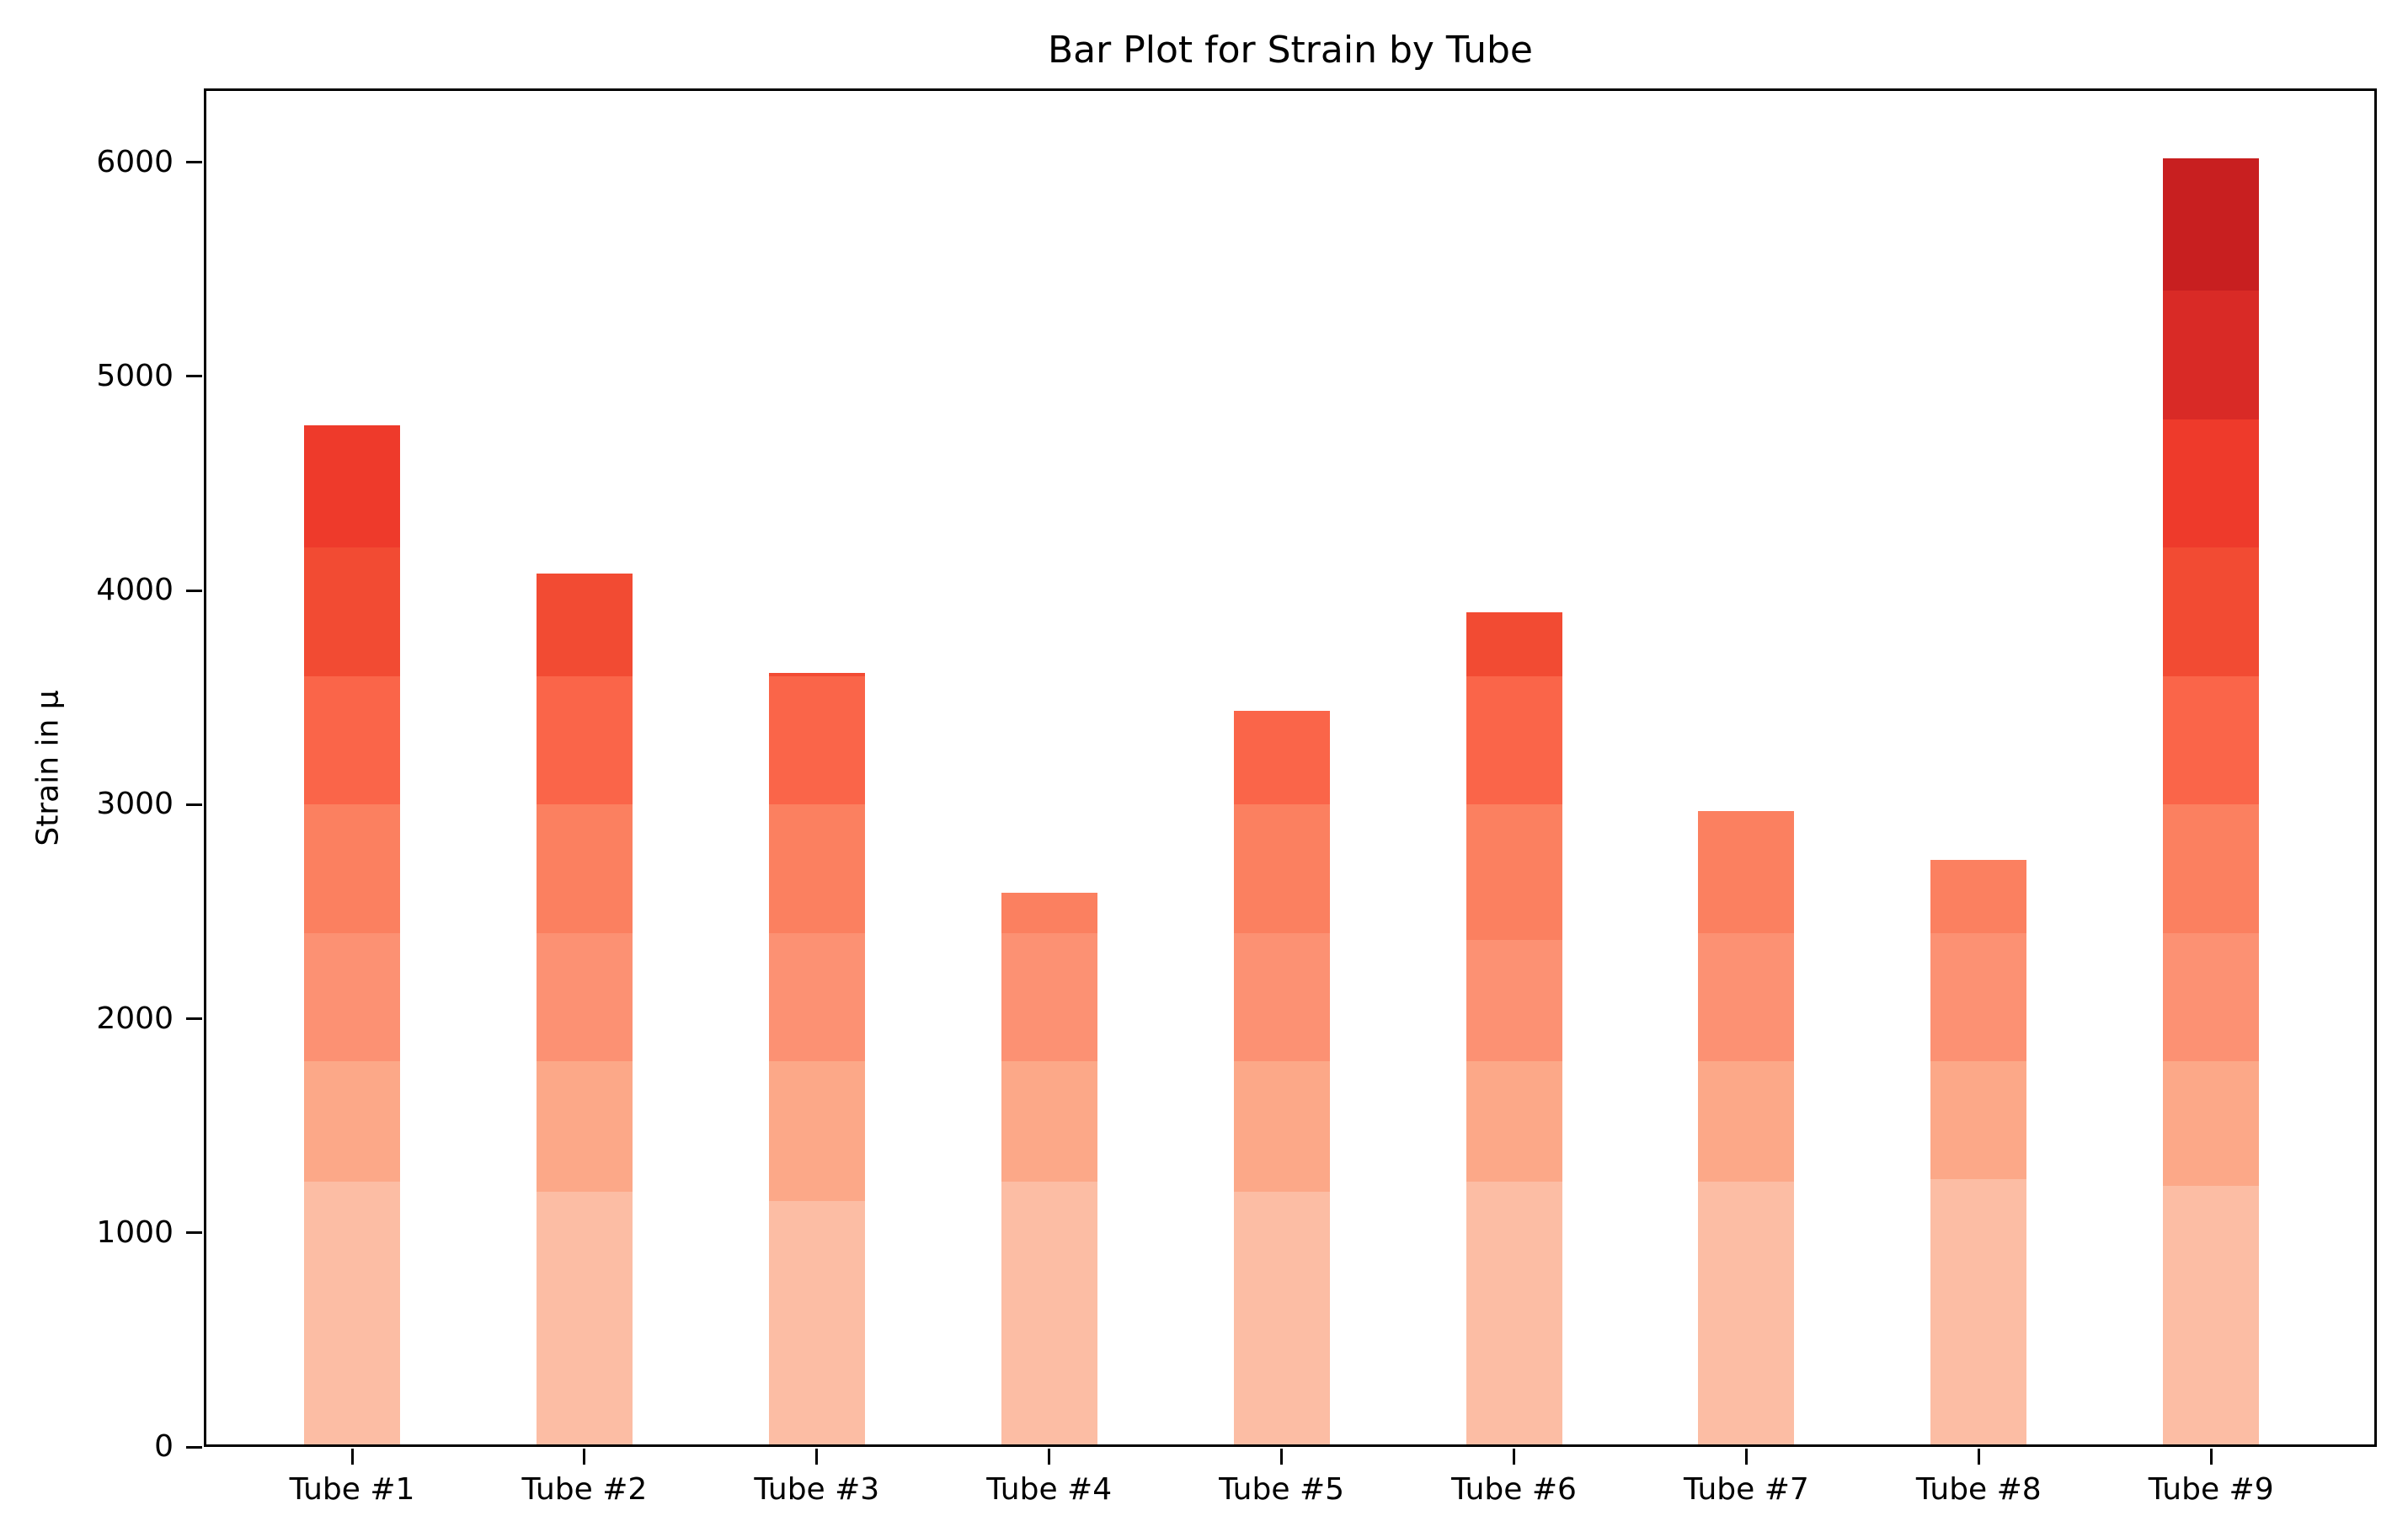 The image size is (2408, 1532). What do you see at coordinates (1290, 50) in the screenshot?
I see `chart-title: Bar Plot for Strain by Tube` at bounding box center [1290, 50].